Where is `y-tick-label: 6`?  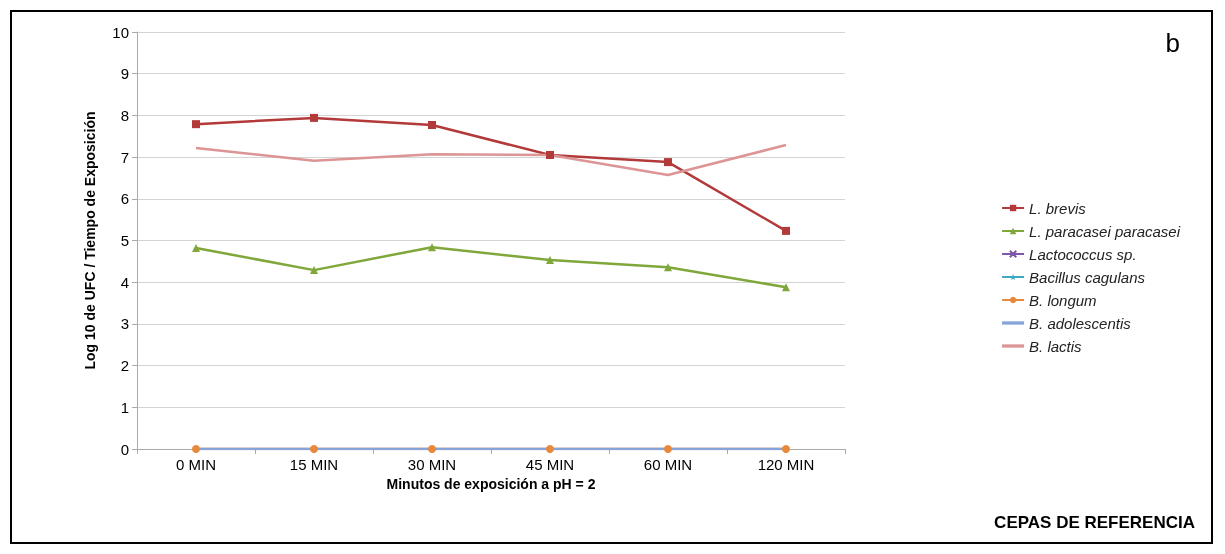 y-tick-label: 6 is located at coordinates (124, 199).